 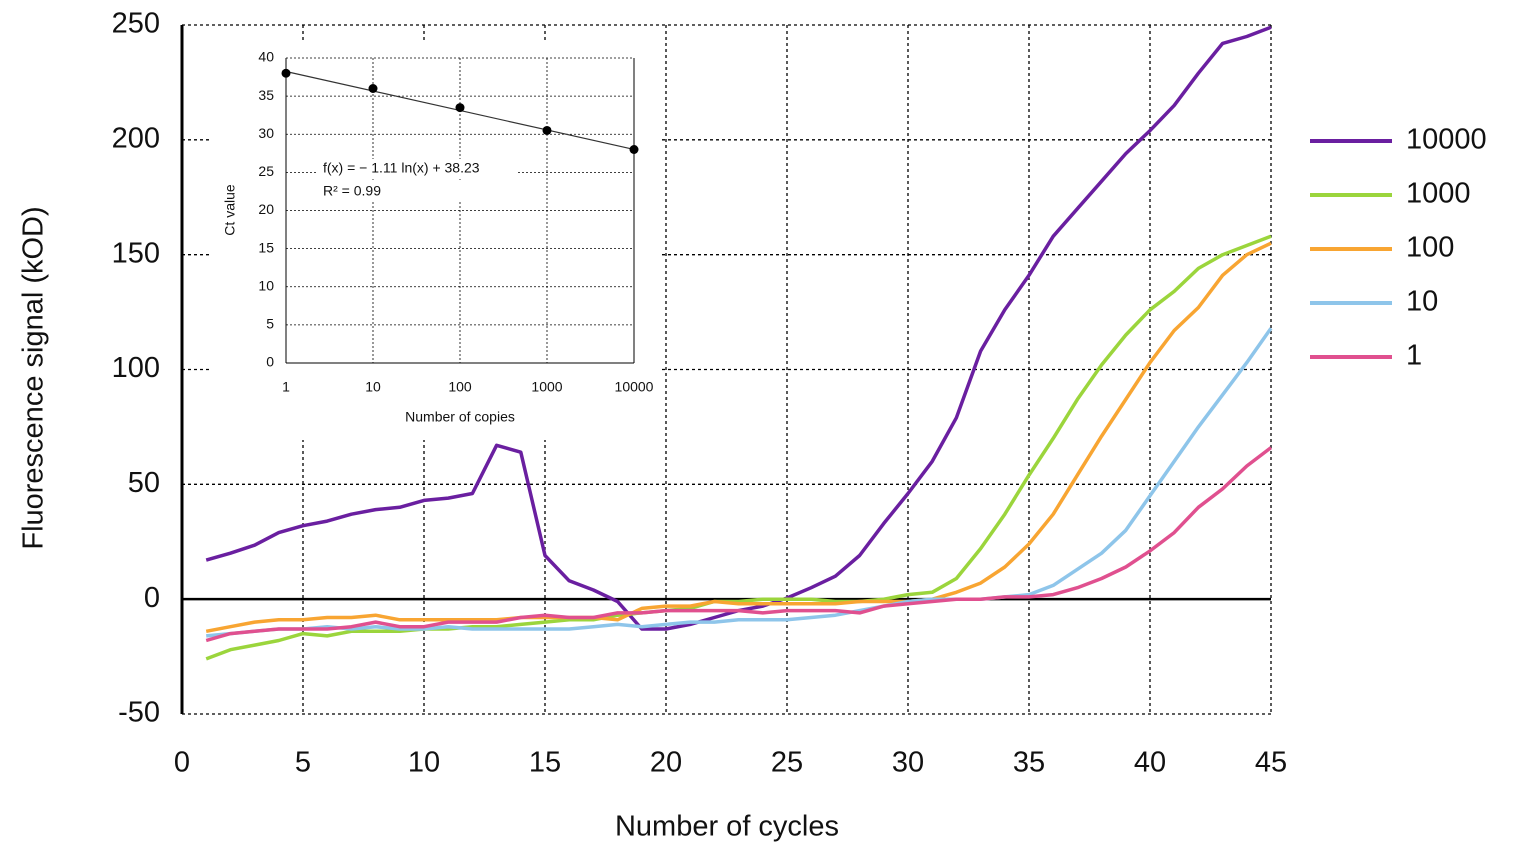 What do you see at coordinates (270, 324) in the screenshot?
I see `y-tick-label: 5` at bounding box center [270, 324].